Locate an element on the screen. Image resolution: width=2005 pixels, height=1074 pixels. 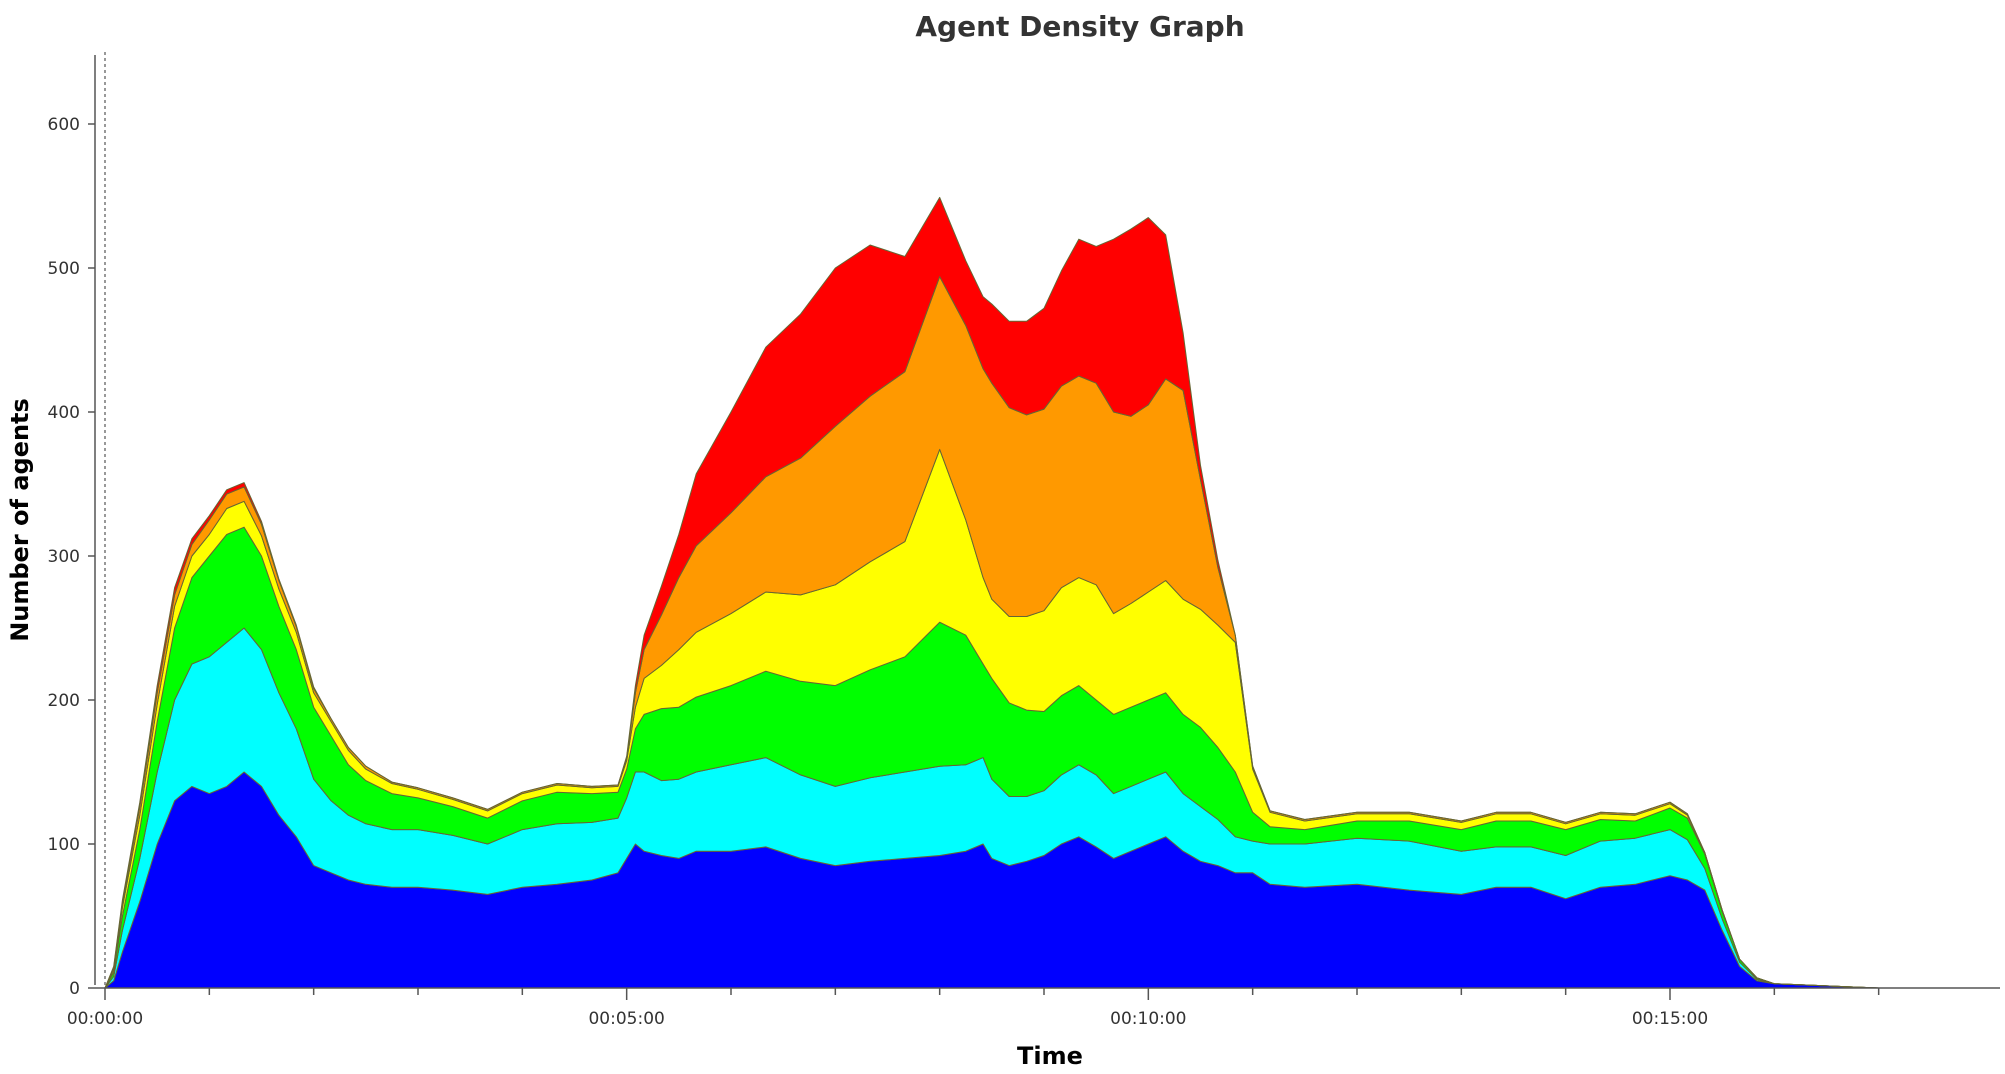
y-axis-label: Number of agents is located at coordinates (20, 520).